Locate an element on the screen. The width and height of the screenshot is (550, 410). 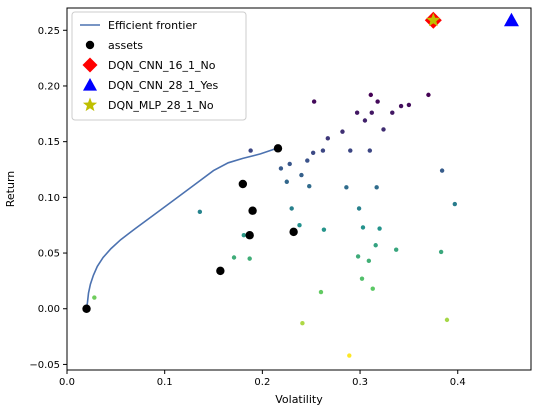
legend-label: DQN_MLP_28_1_No is located at coordinates (161, 105).